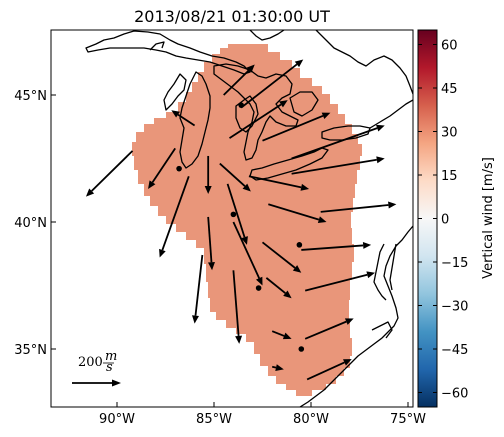 The height and width of the screenshot is (437, 504). What do you see at coordinates (311, 419) in the screenshot?
I see `x-tick-label: 80°W` at bounding box center [311, 419].